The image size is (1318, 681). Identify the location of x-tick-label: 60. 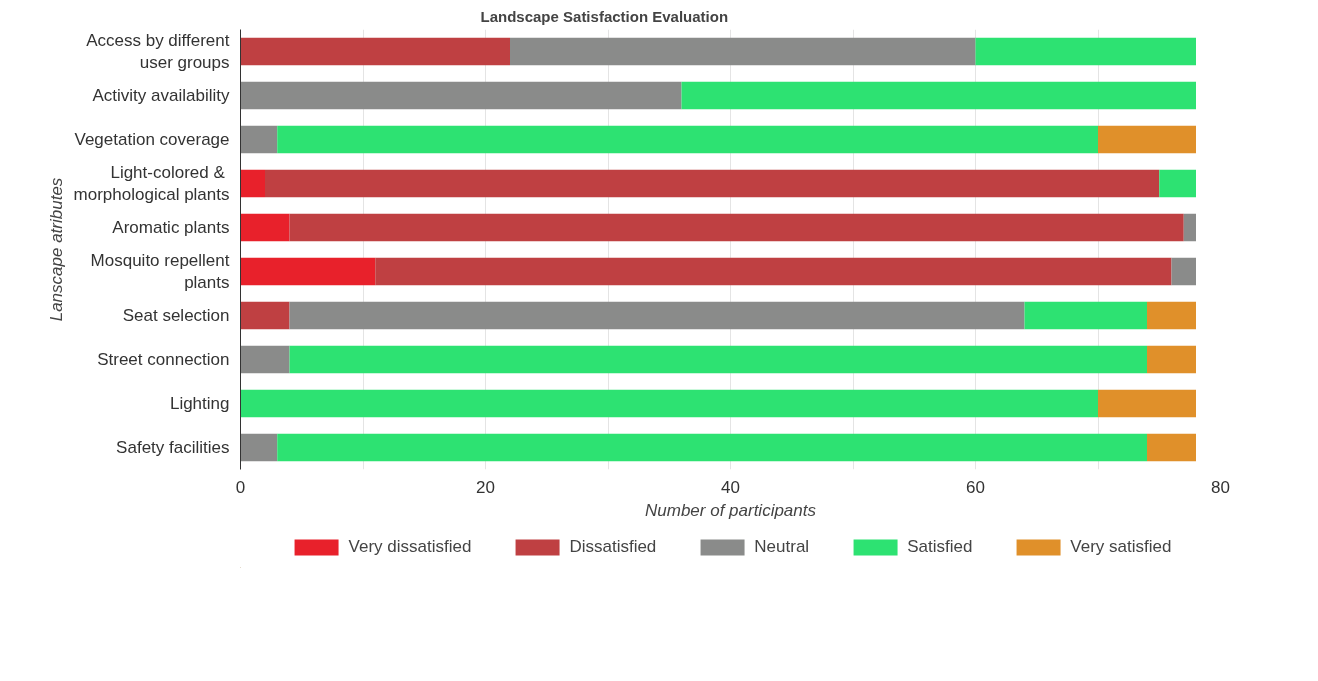
(975, 487).